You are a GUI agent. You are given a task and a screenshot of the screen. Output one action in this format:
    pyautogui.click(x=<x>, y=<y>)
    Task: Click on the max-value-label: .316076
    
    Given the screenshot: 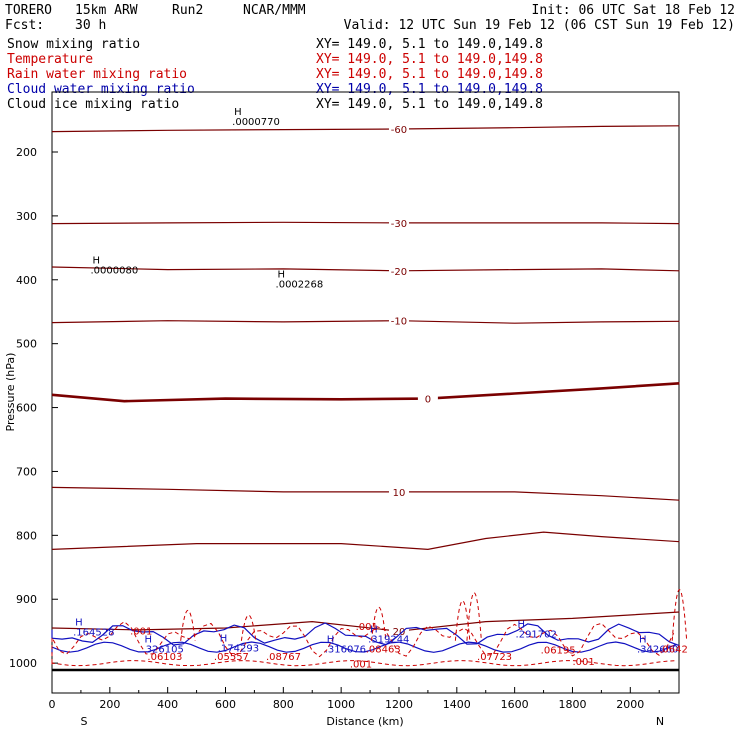 What is the action you would take?
    pyautogui.click(x=345, y=649)
    